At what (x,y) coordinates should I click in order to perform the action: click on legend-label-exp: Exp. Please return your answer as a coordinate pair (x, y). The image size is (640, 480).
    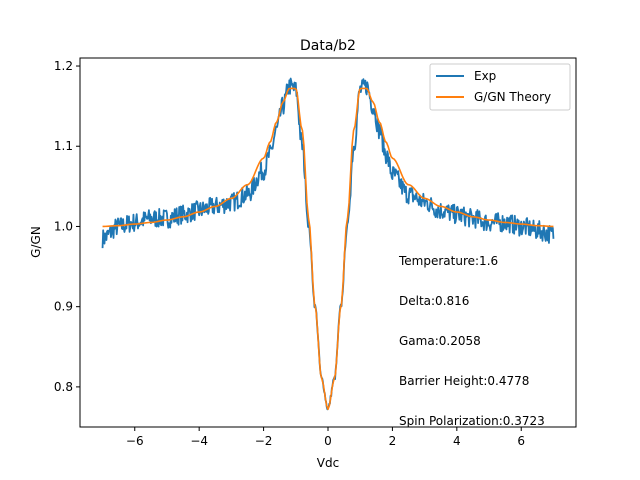
    Looking at the image, I should click on (485, 76).